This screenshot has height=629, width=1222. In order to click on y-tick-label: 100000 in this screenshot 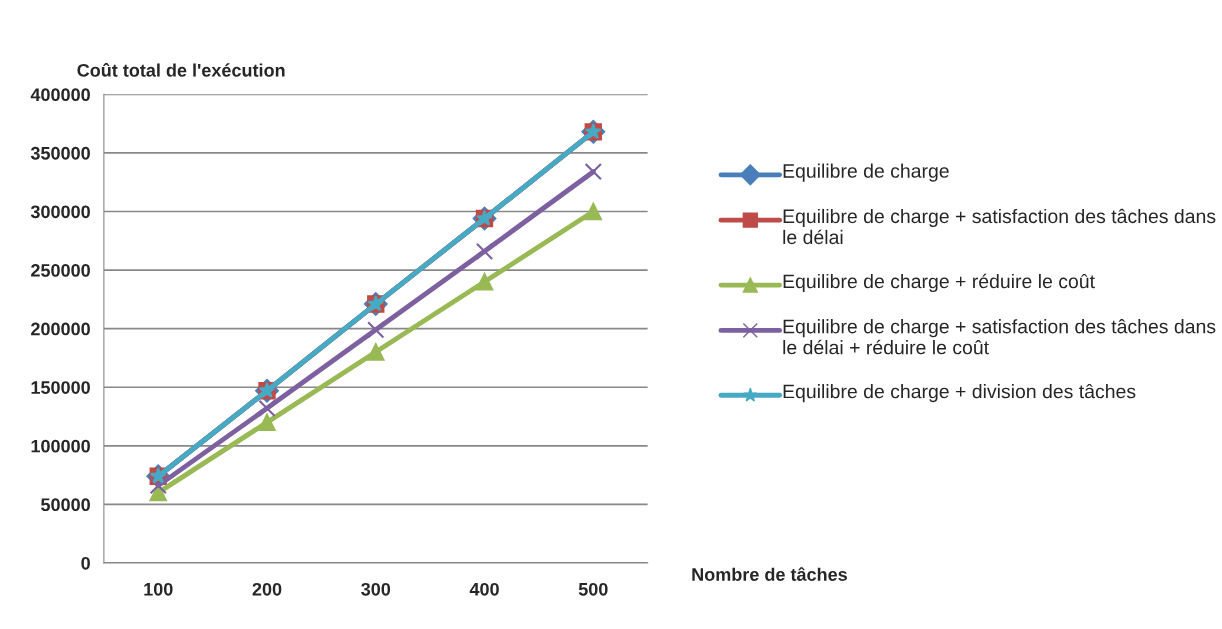, I will do `click(60, 446)`.